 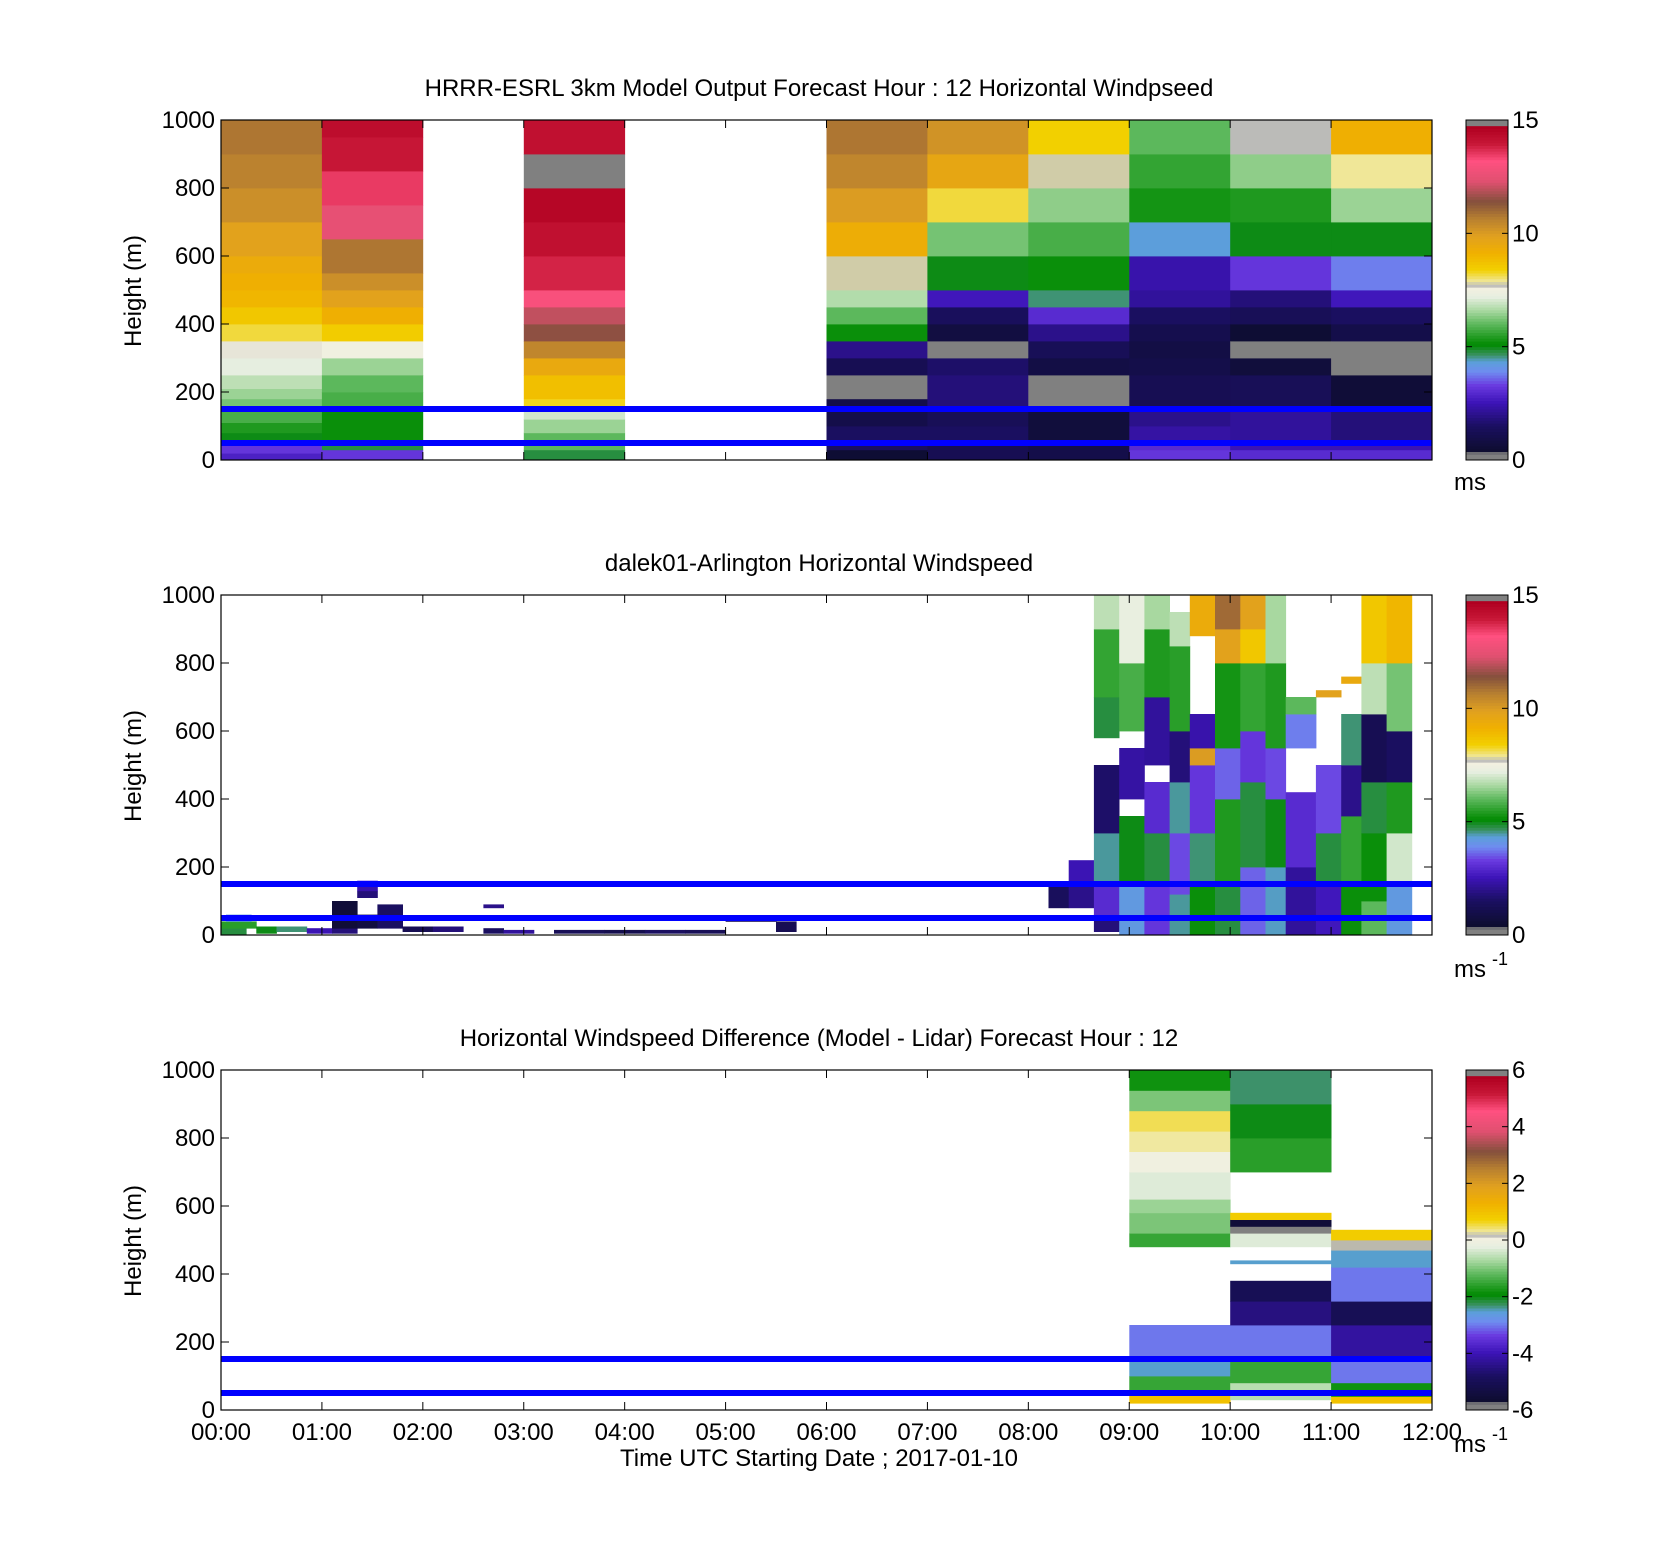 What do you see at coordinates (1500, 959) in the screenshot?
I see `colorbar-unit-exponent: -1` at bounding box center [1500, 959].